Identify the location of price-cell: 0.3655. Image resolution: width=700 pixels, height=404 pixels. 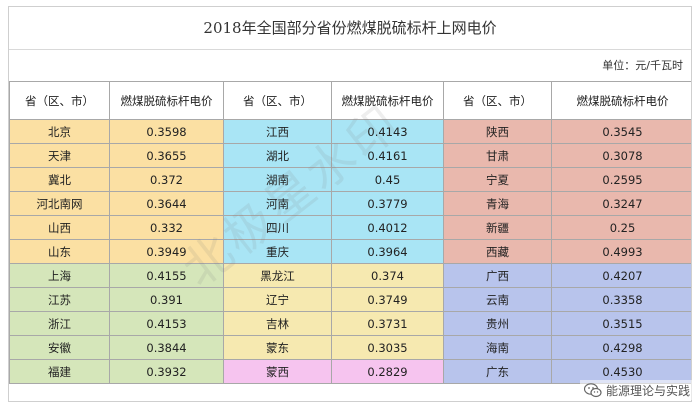
(166, 155).